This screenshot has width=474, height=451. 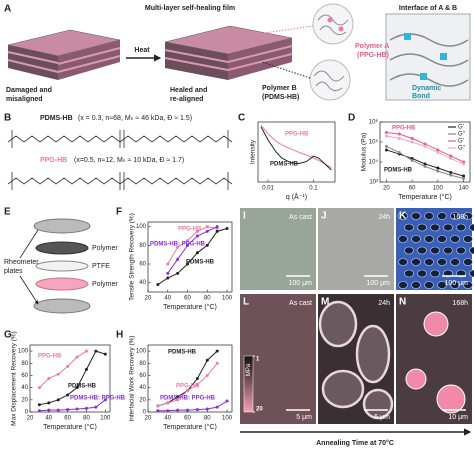 What do you see at coordinates (142, 246) in the screenshot?
I see `y-tick-label: 80` at bounding box center [142, 246].